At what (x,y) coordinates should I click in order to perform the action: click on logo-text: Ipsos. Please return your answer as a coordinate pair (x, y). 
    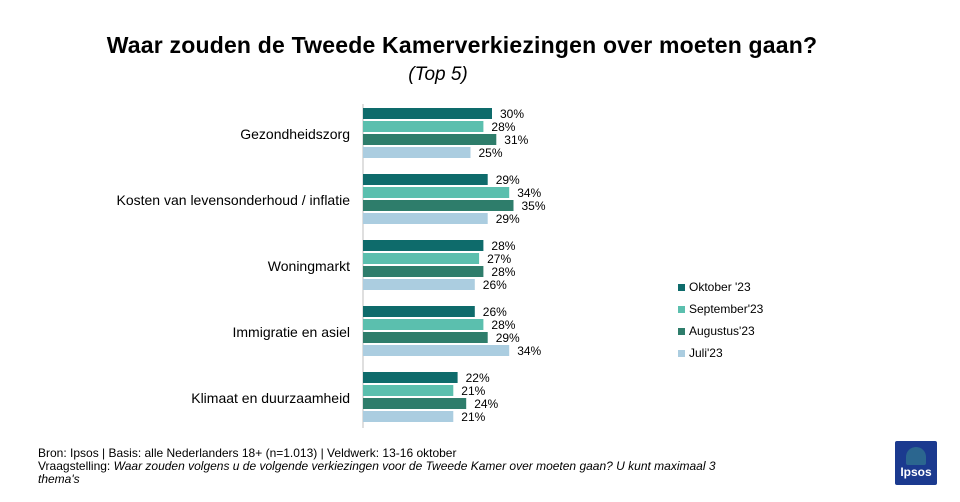
    Looking at the image, I should click on (916, 472).